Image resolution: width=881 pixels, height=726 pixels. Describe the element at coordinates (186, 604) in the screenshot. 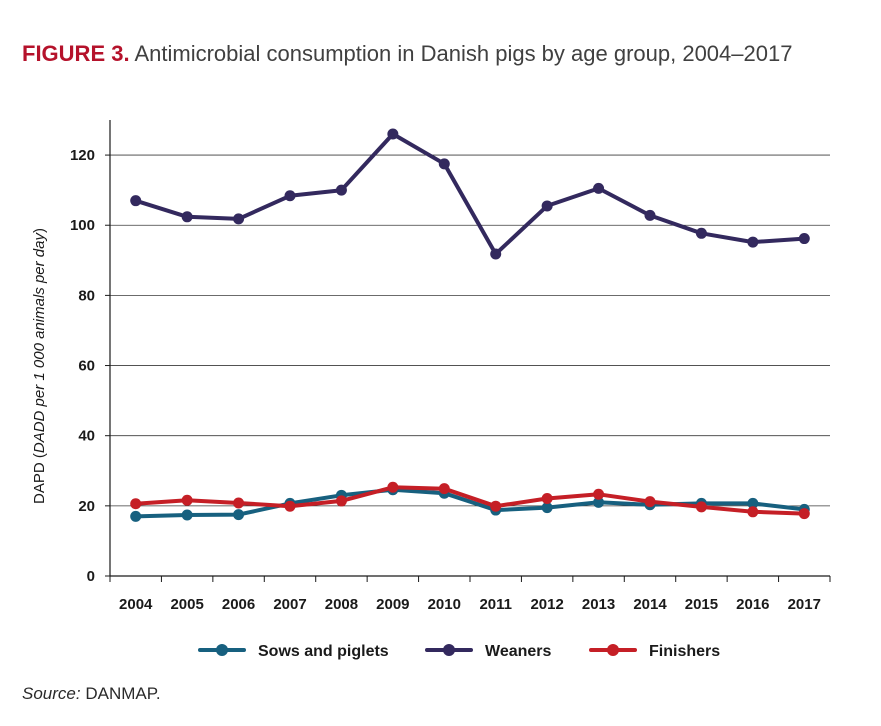

I see `x-tick-label: 2005` at that location.